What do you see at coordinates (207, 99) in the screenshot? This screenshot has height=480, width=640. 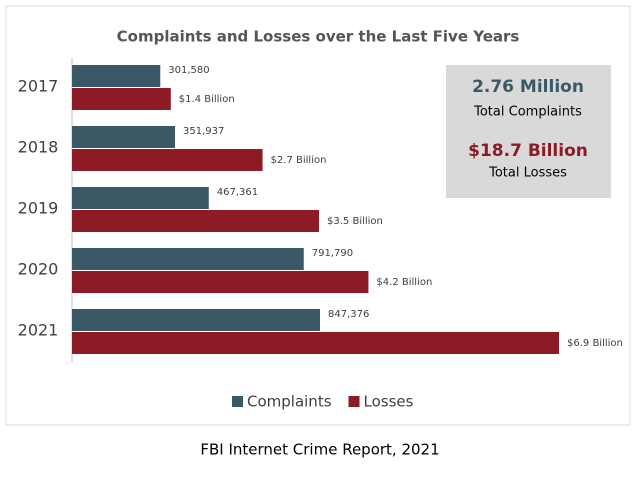 I see `data-label: $1.4 Billion` at bounding box center [207, 99].